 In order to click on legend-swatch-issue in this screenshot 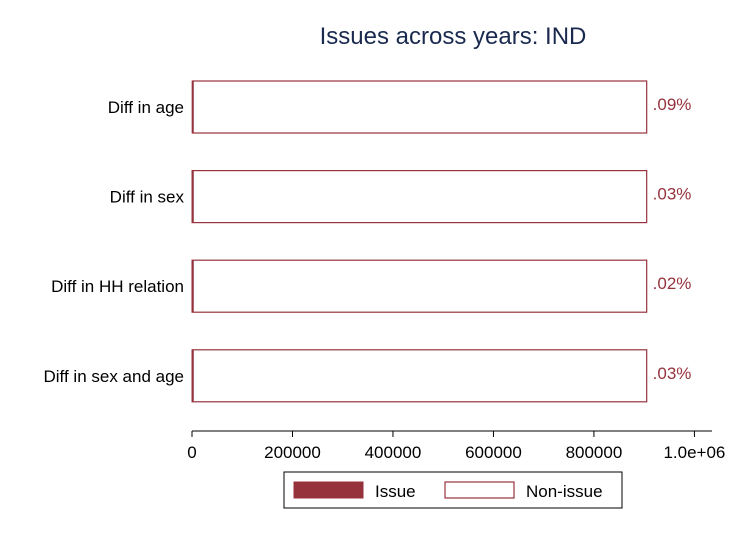, I will do `click(328, 490)`.